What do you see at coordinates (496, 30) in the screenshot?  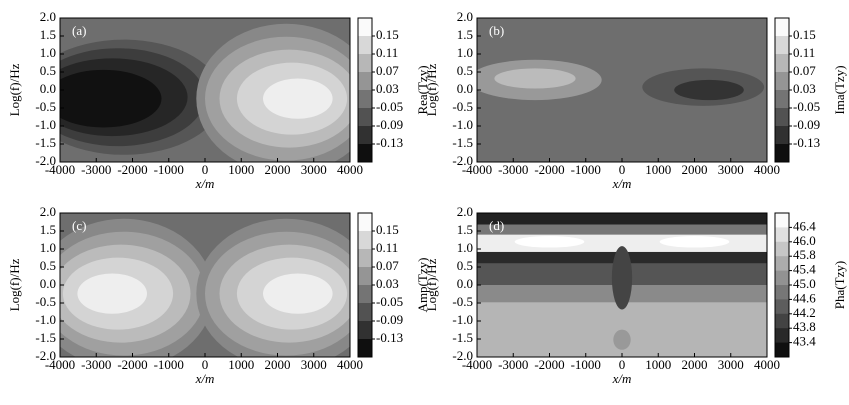 I see `panel-label: (b)` at bounding box center [496, 30].